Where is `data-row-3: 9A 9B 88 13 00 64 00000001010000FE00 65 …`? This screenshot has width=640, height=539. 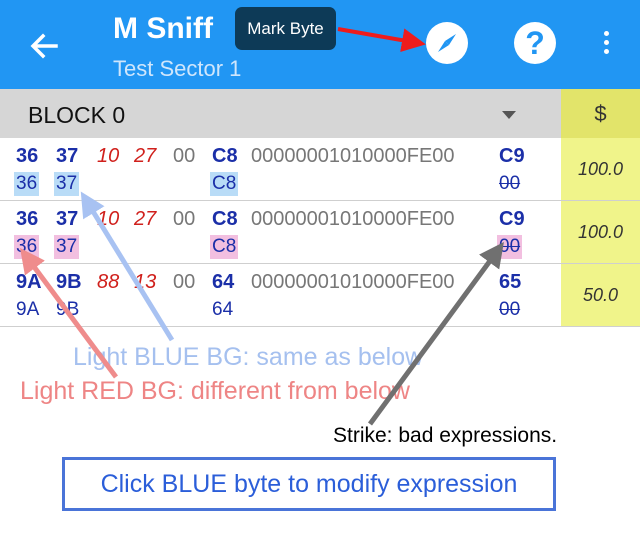
data-row-3: 9A 9B 88 13 00 64 00000001010000FE00 65 … is located at coordinates (320, 295).